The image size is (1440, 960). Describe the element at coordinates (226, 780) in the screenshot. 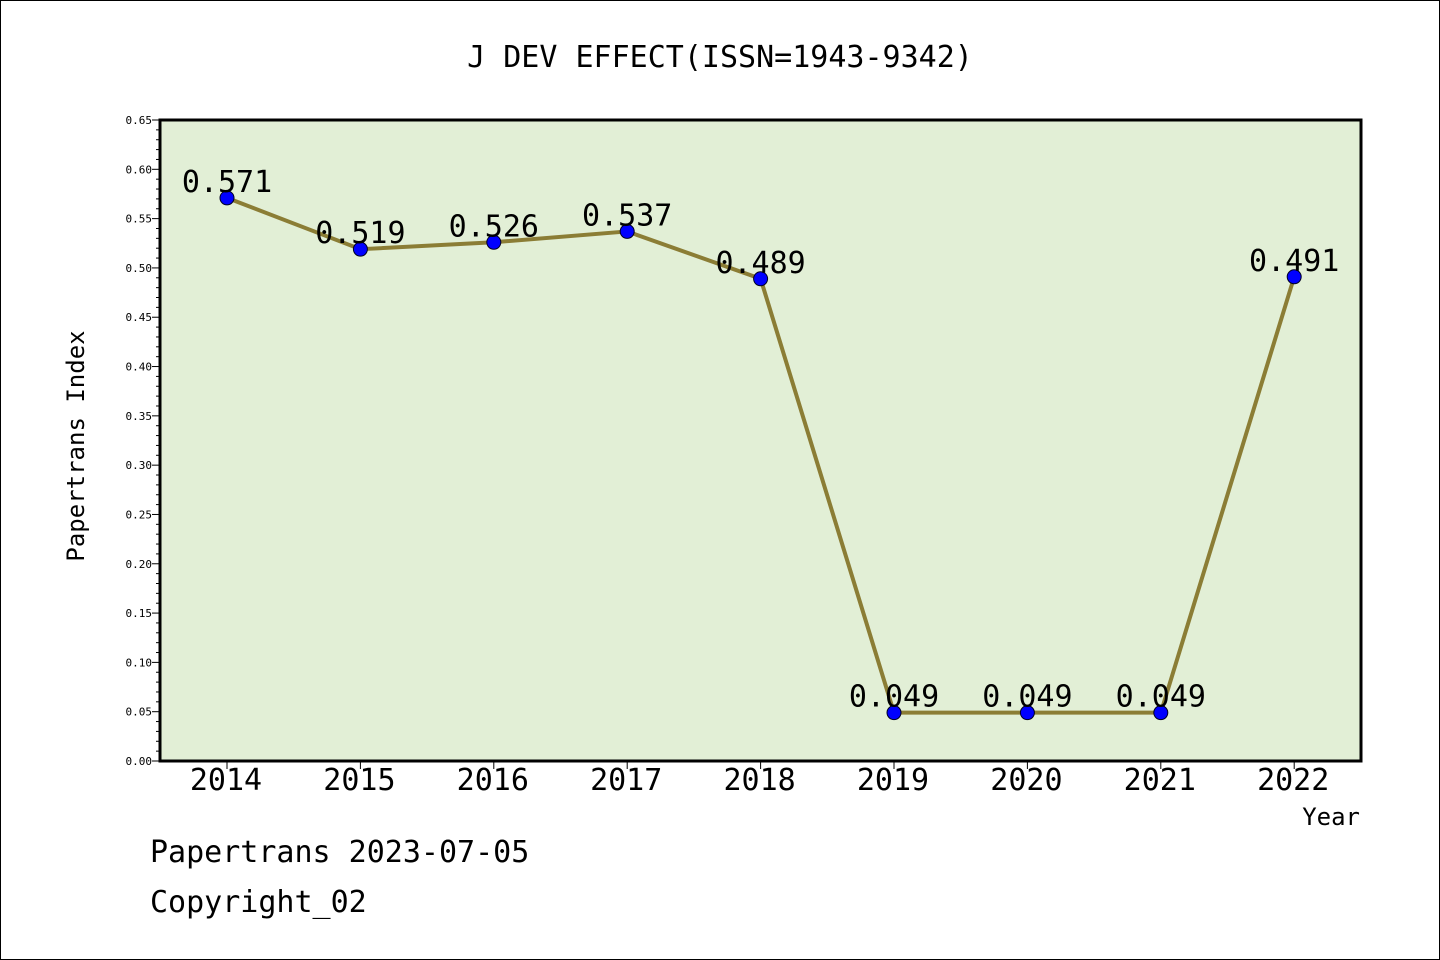

I see `x-tick-label: 2014` at that location.